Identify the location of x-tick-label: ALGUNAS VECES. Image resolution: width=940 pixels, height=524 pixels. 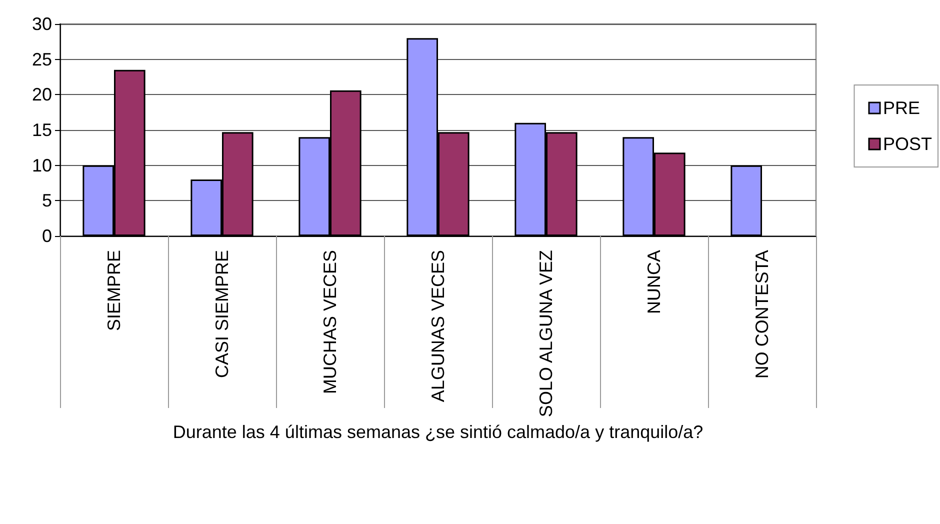
(438, 326).